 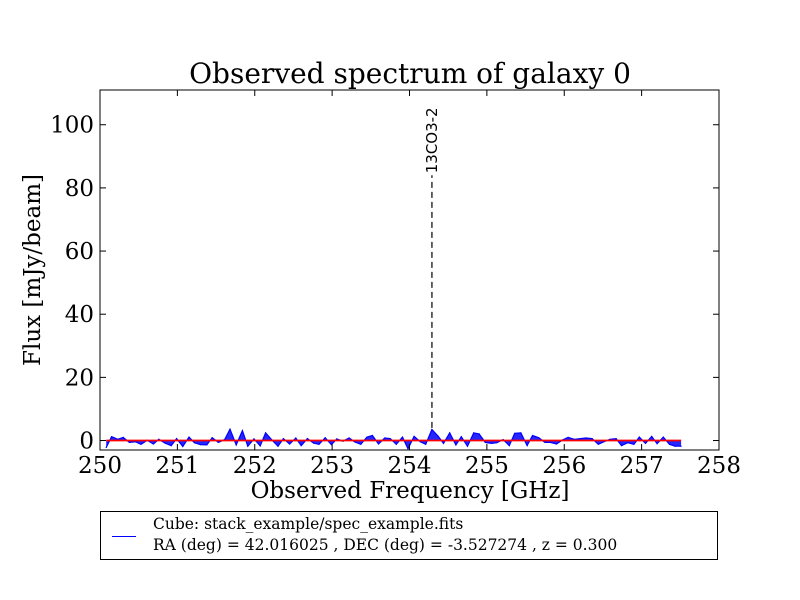 I want to click on spectrum-fill, so click(x=394, y=439).